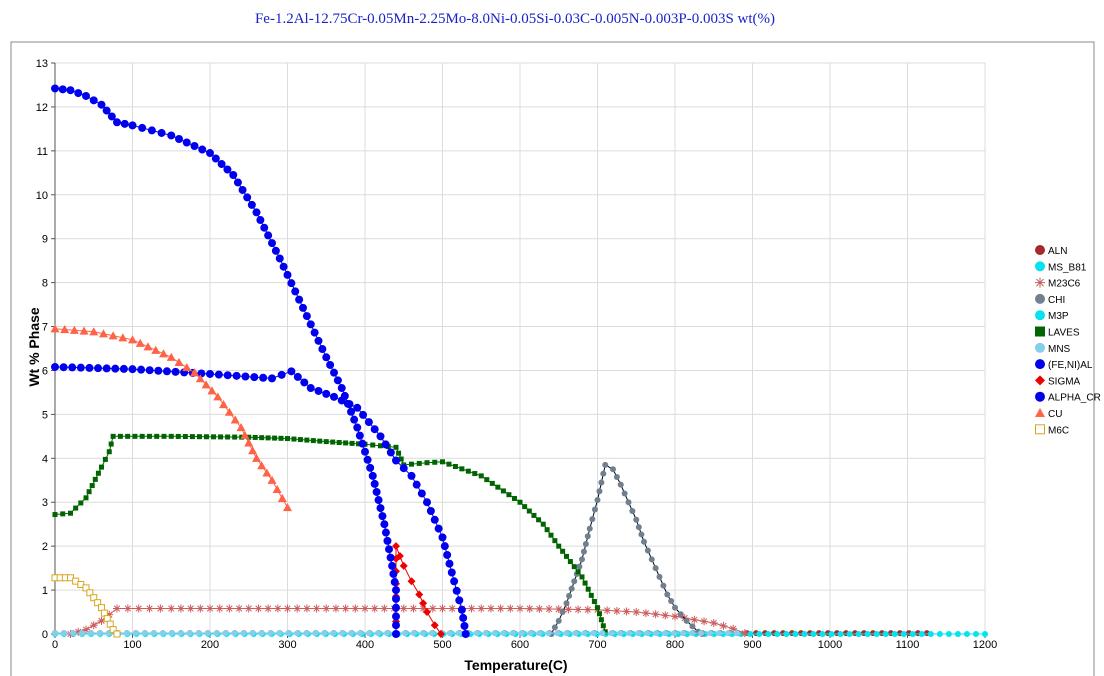 The height and width of the screenshot is (676, 1104). What do you see at coordinates (1074, 398) in the screenshot?
I see `legend-label-alpha-cr: ALPHA_CR` at bounding box center [1074, 398].